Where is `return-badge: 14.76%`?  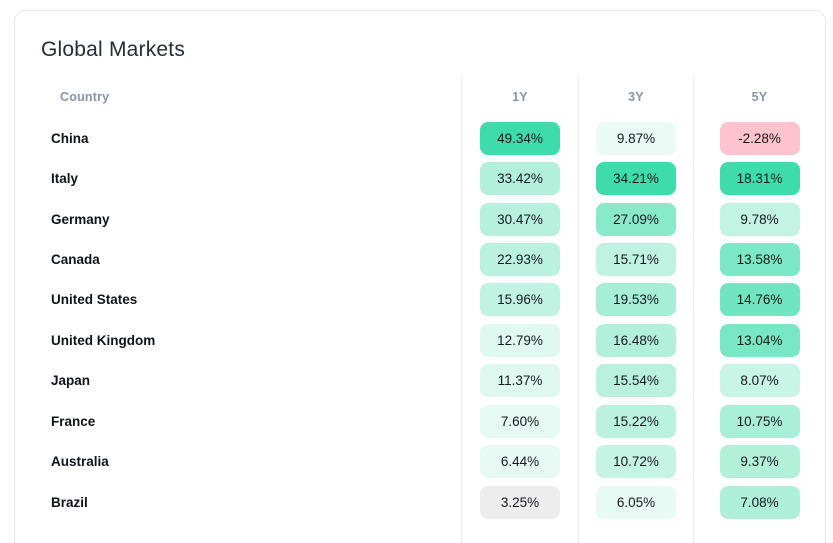 return-badge: 14.76% is located at coordinates (759, 300).